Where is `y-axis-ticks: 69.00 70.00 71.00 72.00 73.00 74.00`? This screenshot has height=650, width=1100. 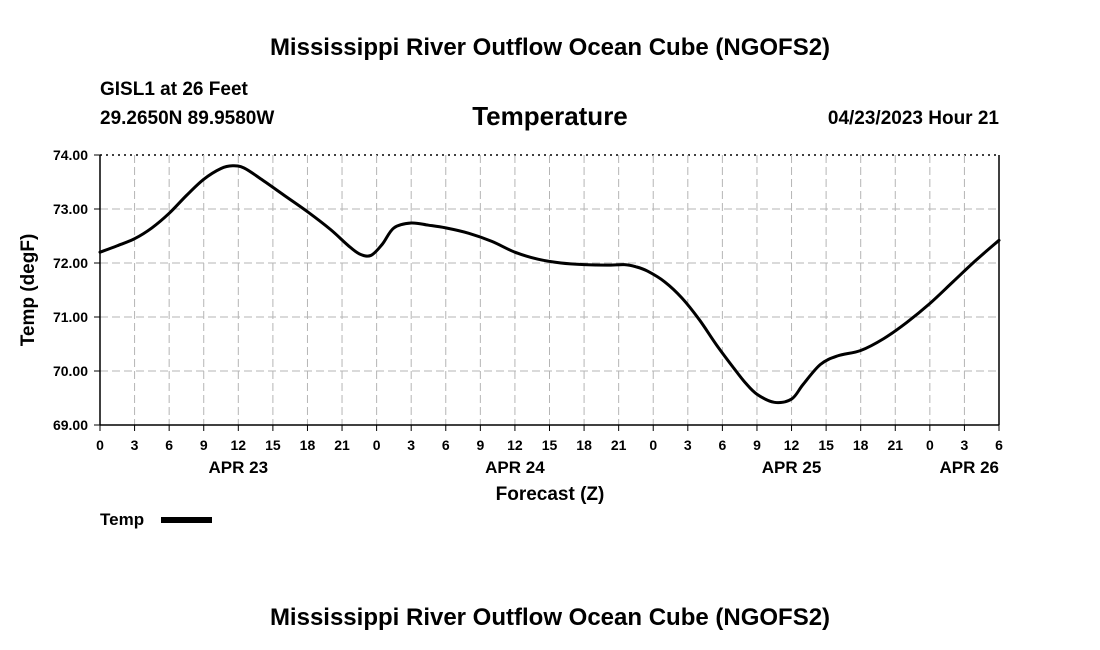
y-axis-ticks: 69.00 70.00 71.00 72.00 73.00 74.00 is located at coordinates (76, 290).